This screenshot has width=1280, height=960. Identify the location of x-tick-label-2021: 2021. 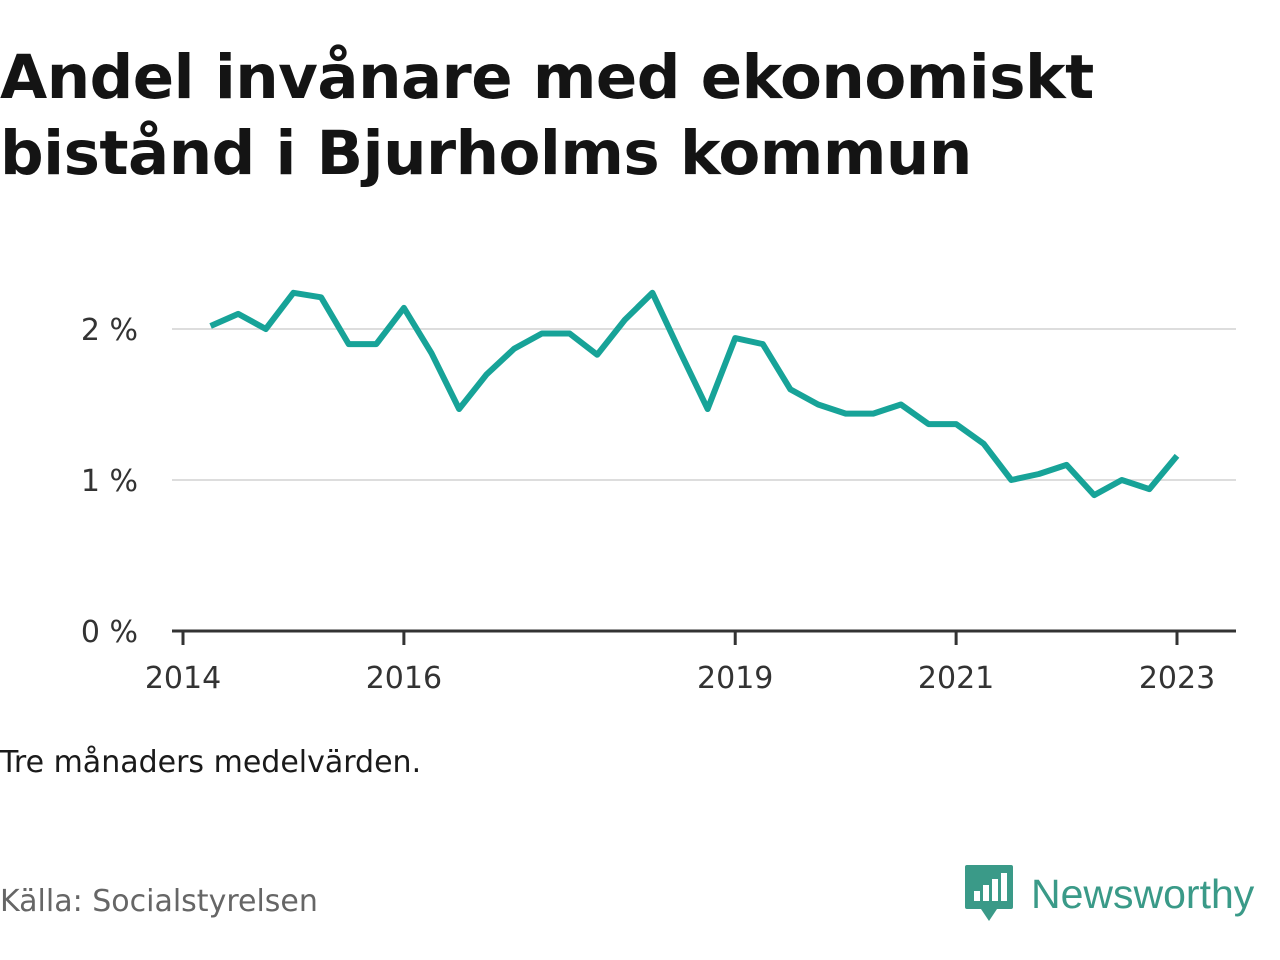
(956, 678).